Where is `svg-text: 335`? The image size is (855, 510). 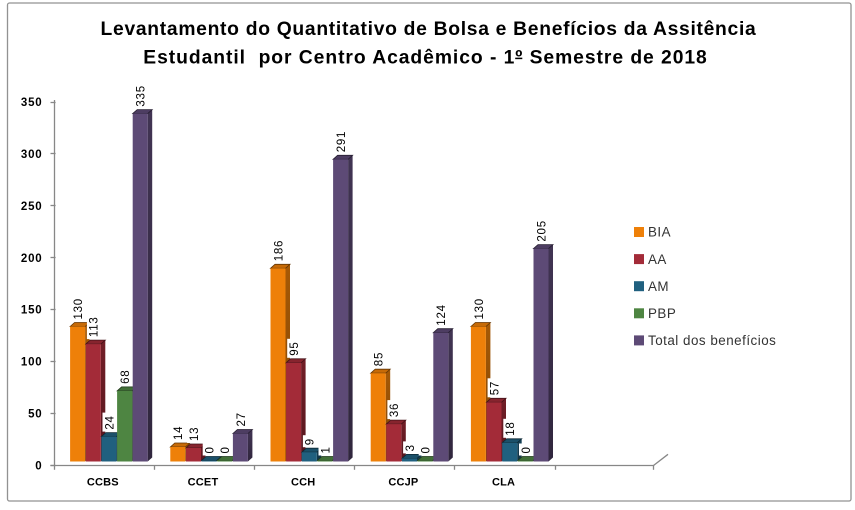 svg-text: 335 is located at coordinates (142, 95).